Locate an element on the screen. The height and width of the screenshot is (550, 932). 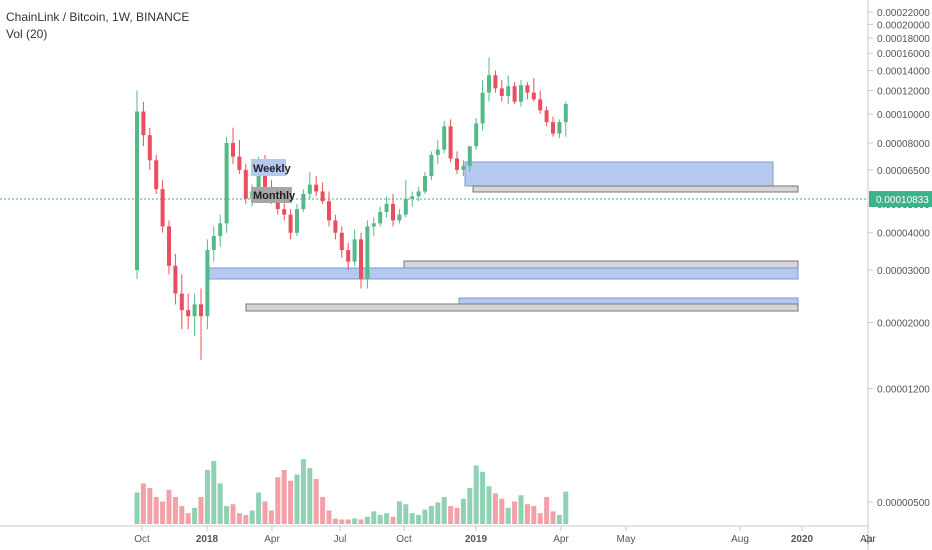
annotation-monthly-label: Monthly is located at coordinates (274, 196).